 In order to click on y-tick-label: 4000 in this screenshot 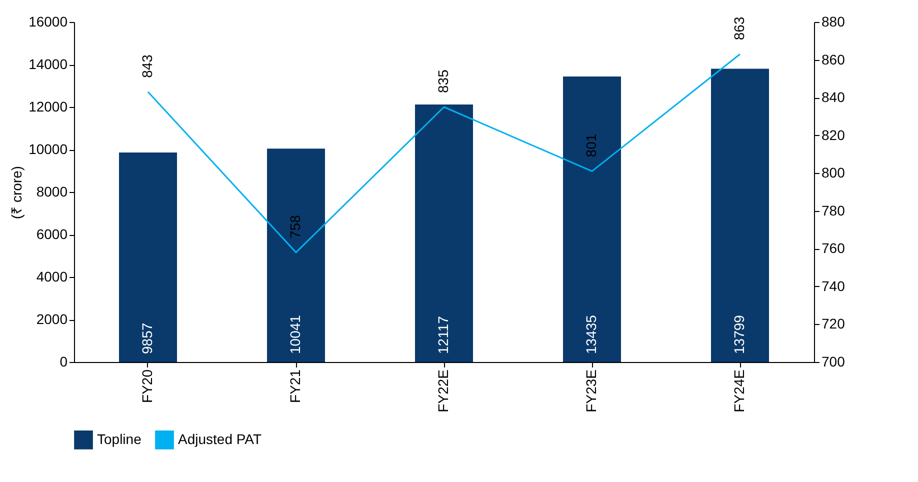, I will do `click(52, 276)`.